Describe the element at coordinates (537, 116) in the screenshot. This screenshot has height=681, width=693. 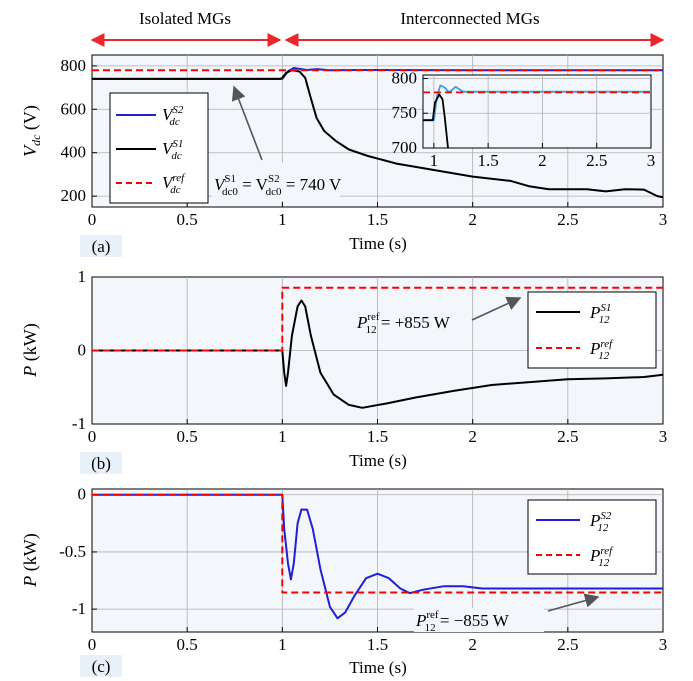
I see `inset-series` at that location.